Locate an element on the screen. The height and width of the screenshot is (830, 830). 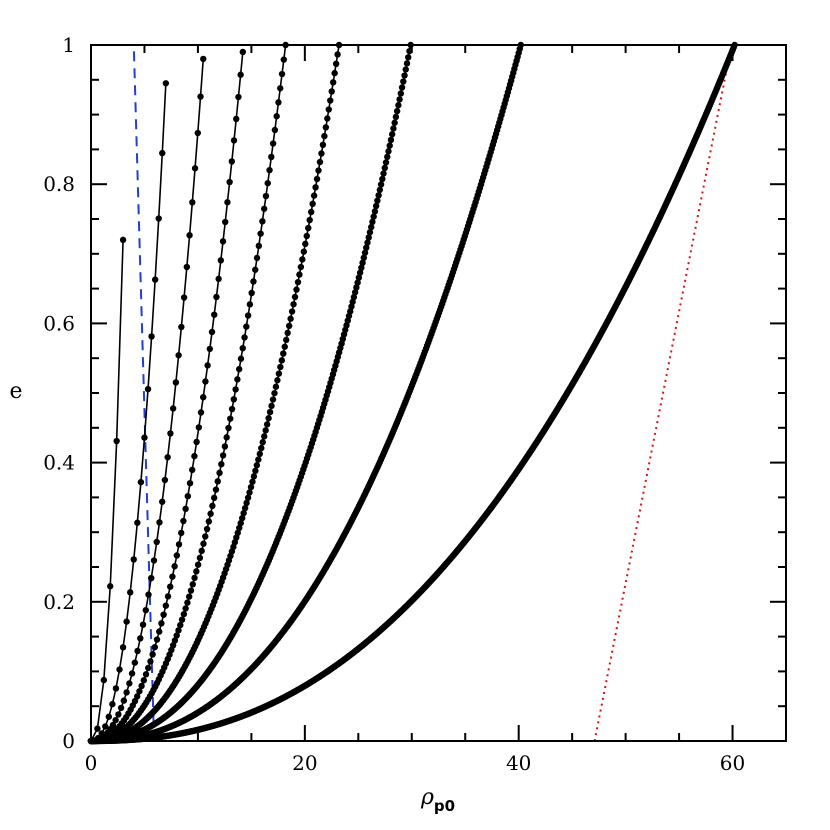
x-axis-label-subscript: p0 is located at coordinates (444, 806).